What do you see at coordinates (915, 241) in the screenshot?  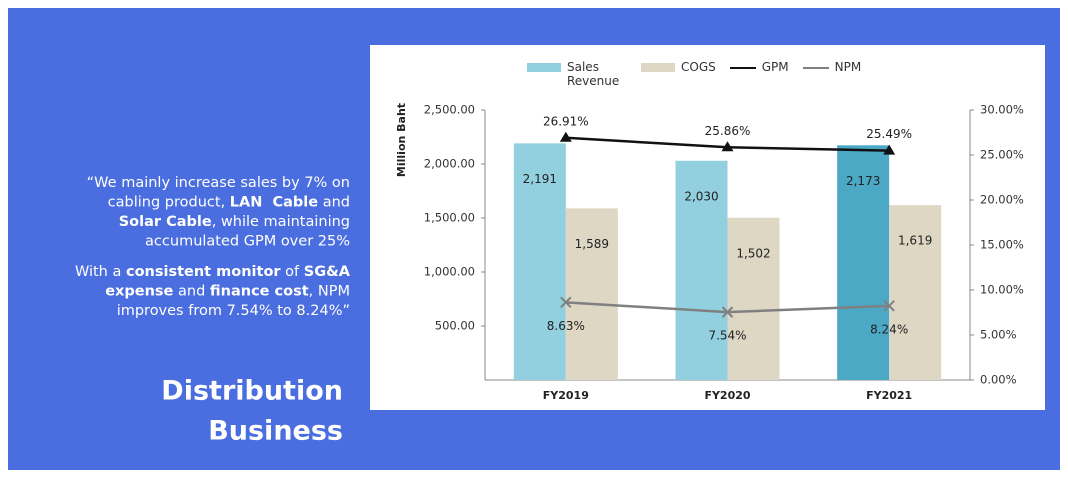 I see `bar-label: 1,619` at bounding box center [915, 241].